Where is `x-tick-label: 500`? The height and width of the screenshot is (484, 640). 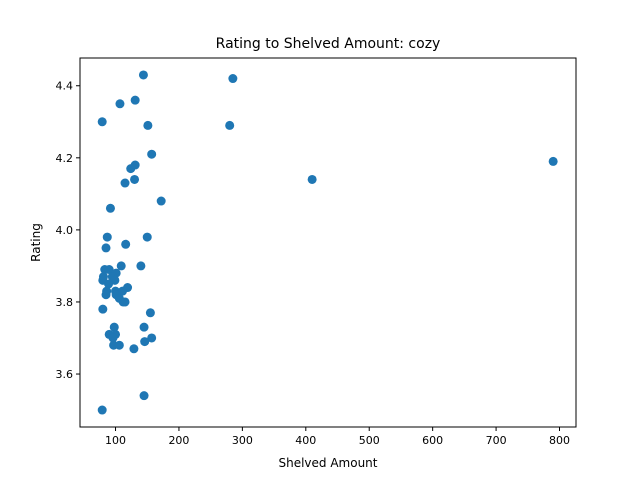
x-tick-label: 500 is located at coordinates (369, 440).